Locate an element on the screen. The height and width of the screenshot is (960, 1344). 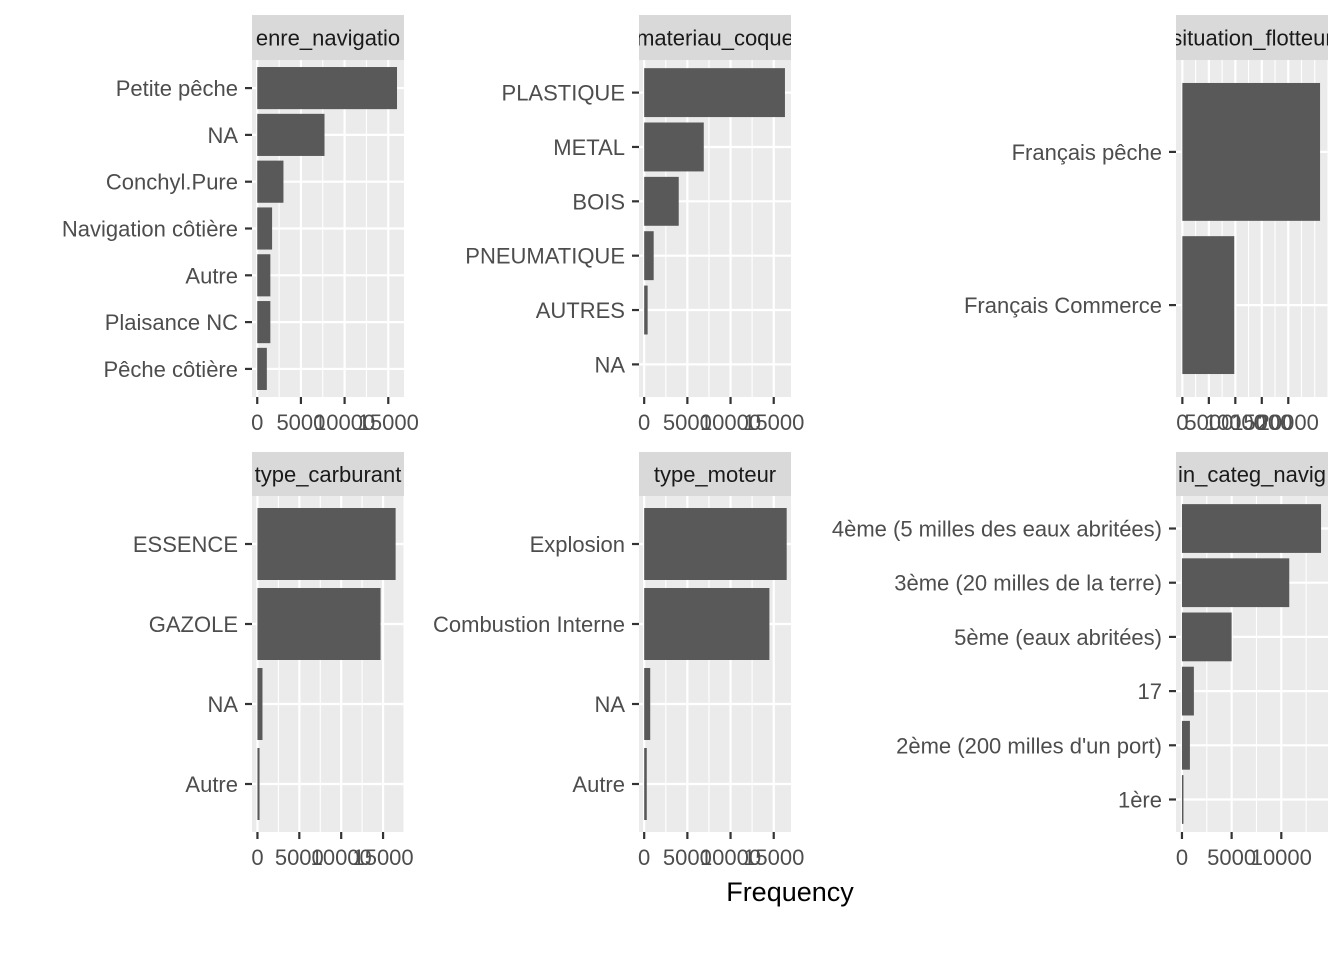
y-tick-label: Plaisance NC is located at coordinates (171, 322).